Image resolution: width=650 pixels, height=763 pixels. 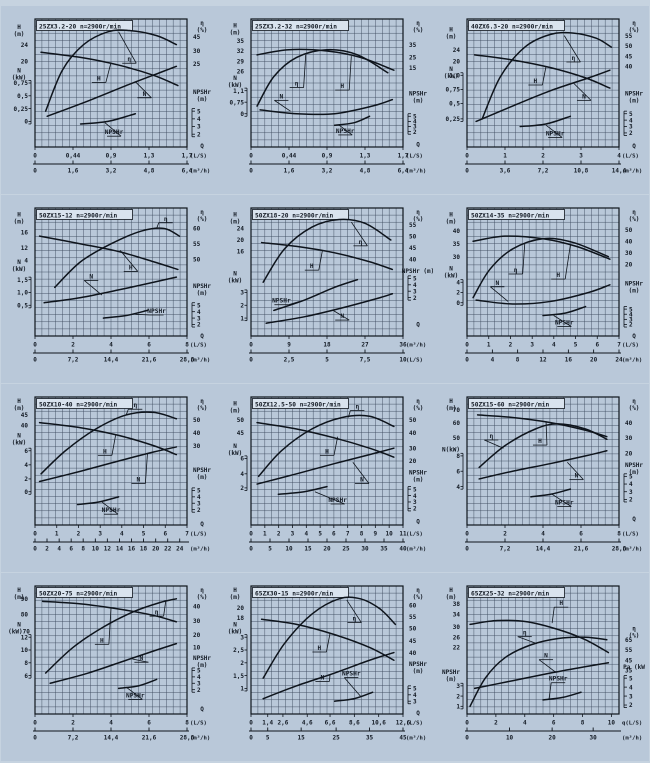 I want to click on curve-label-H: H, so click(x=561, y=603).